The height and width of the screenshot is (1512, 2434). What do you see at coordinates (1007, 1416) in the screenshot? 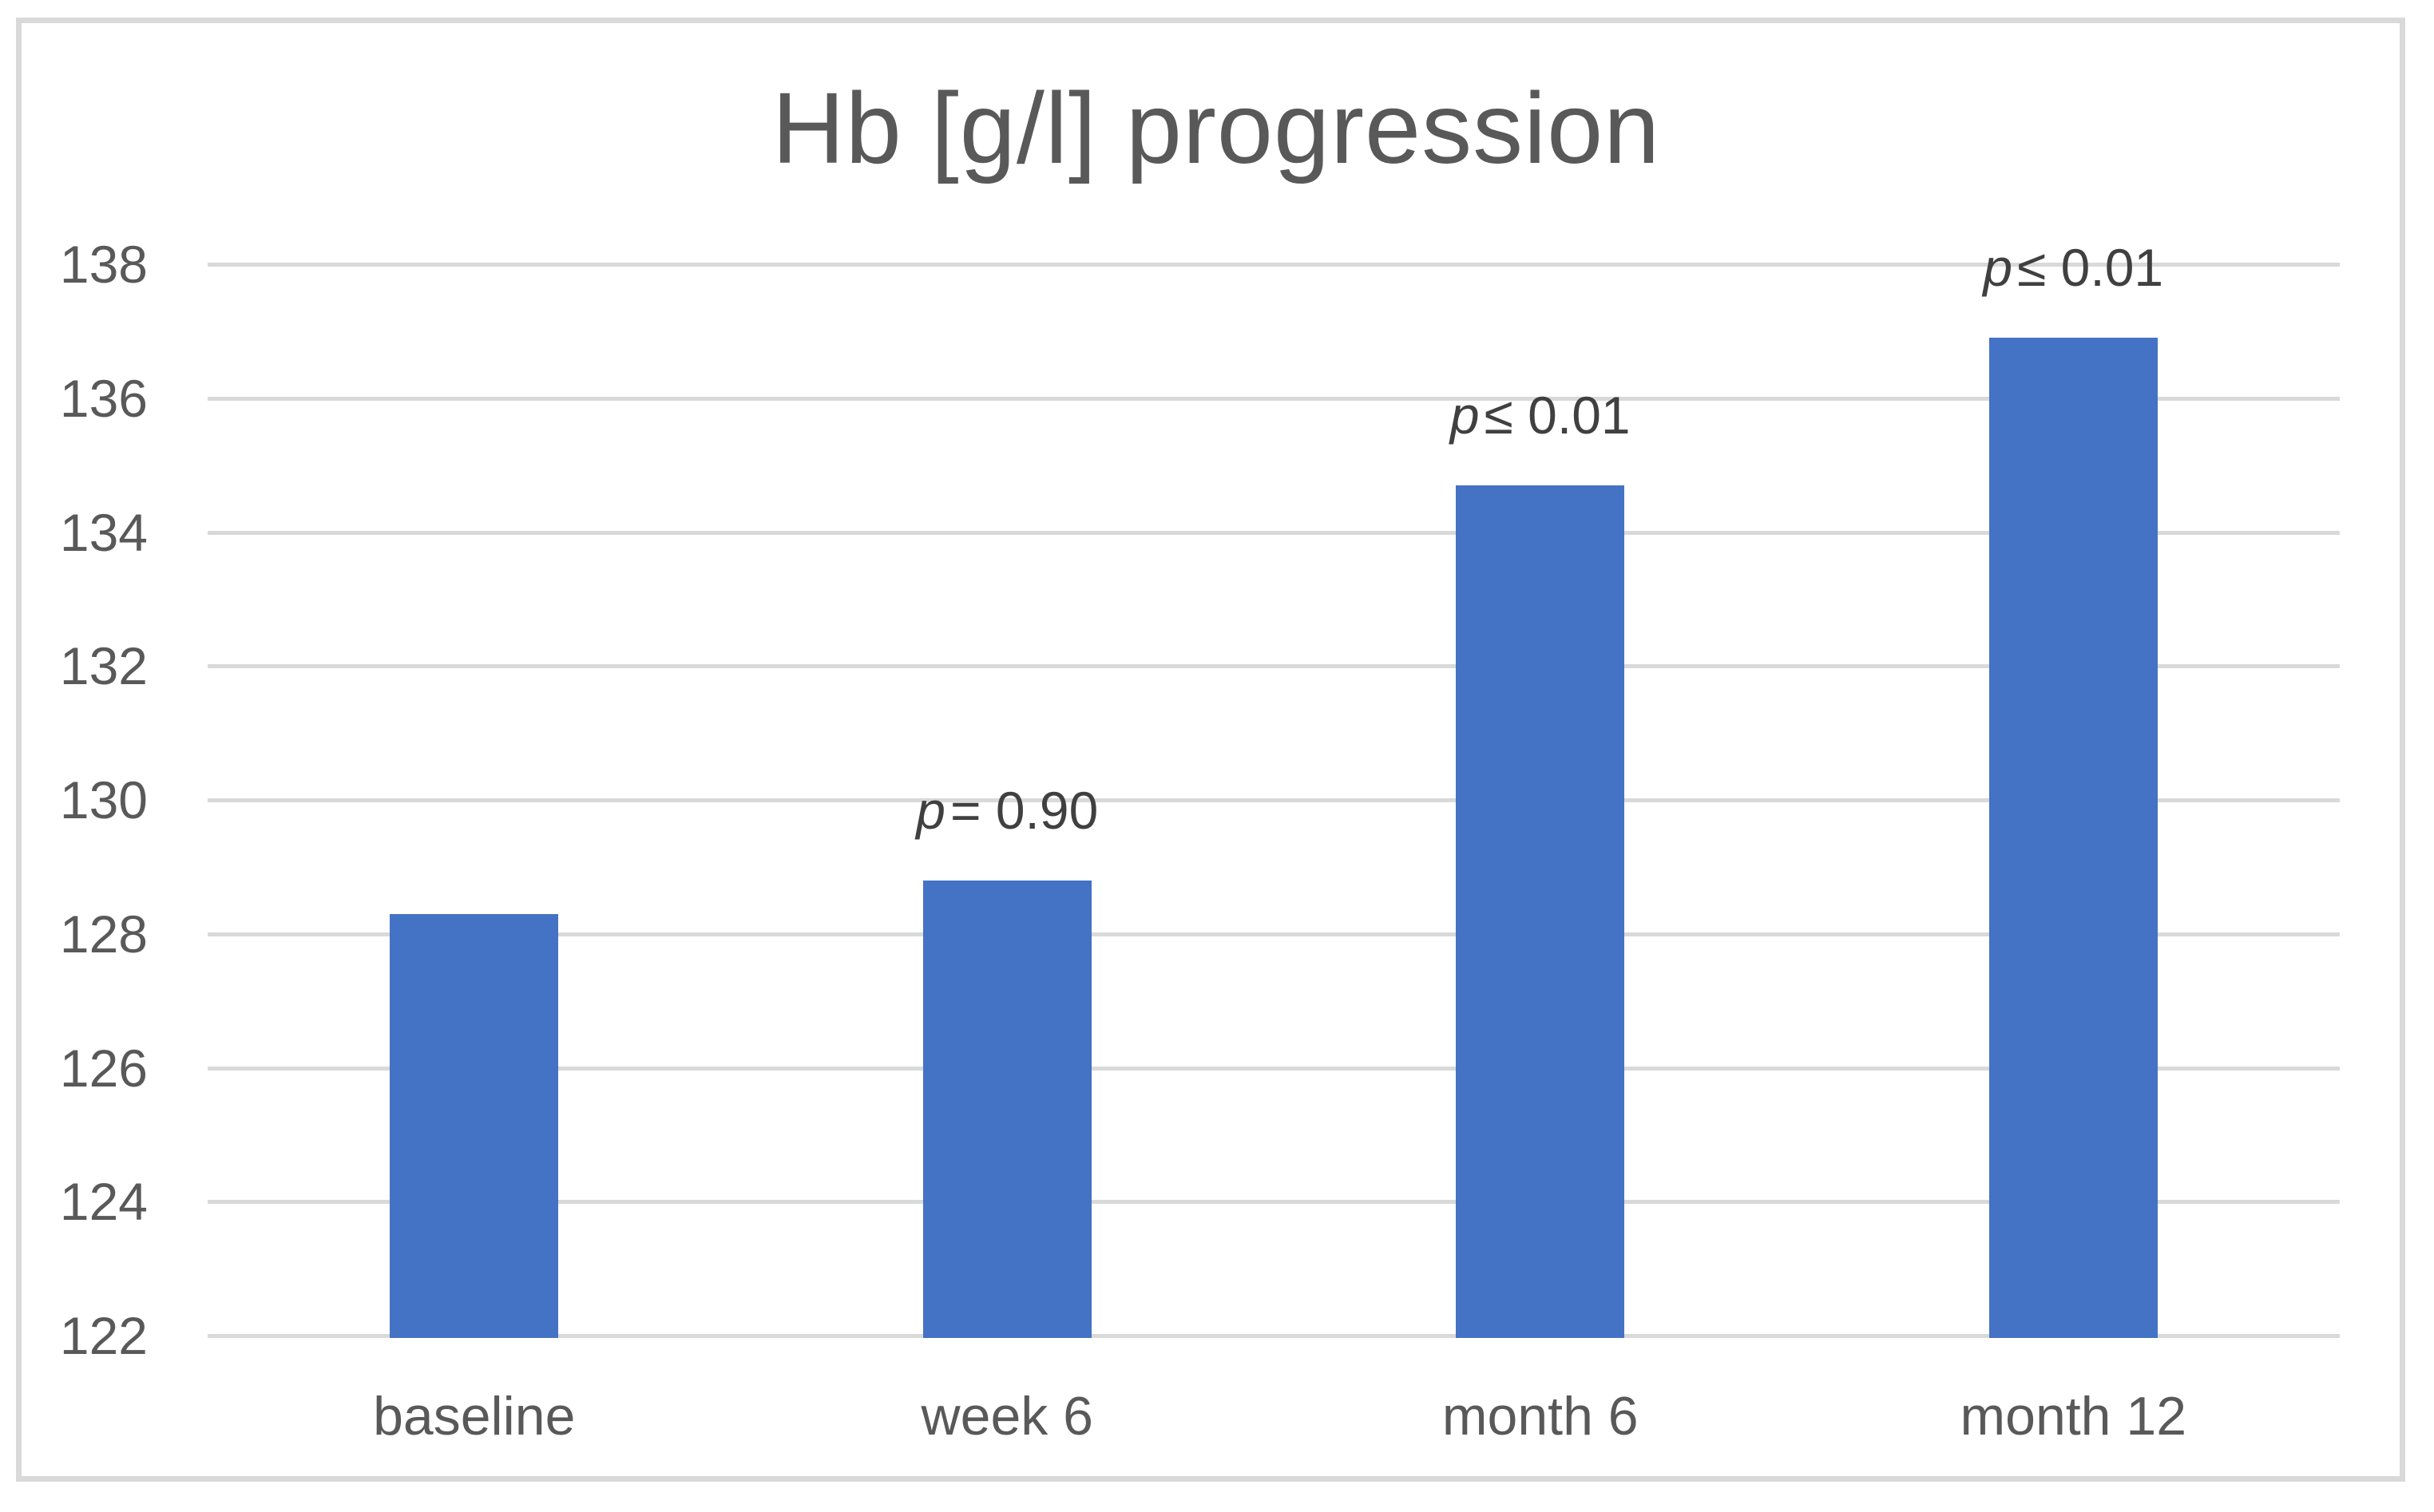
I see `x-axis-category-label: week 6` at bounding box center [1007, 1416].